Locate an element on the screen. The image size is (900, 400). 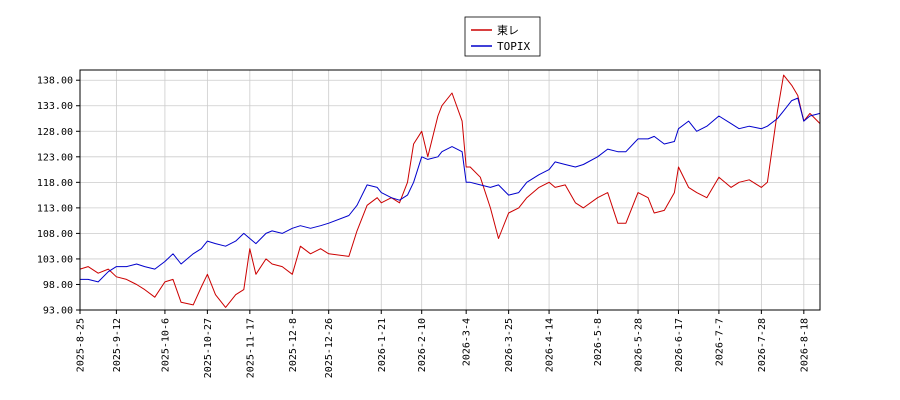
x-tick-label: 2026-5-8 is located at coordinates (598, 342).